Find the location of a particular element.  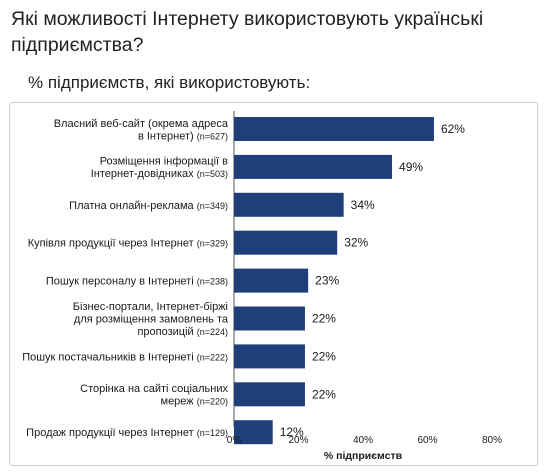

category-label: Бізнес-портали, Інтернет-біржі is located at coordinates (150, 307).